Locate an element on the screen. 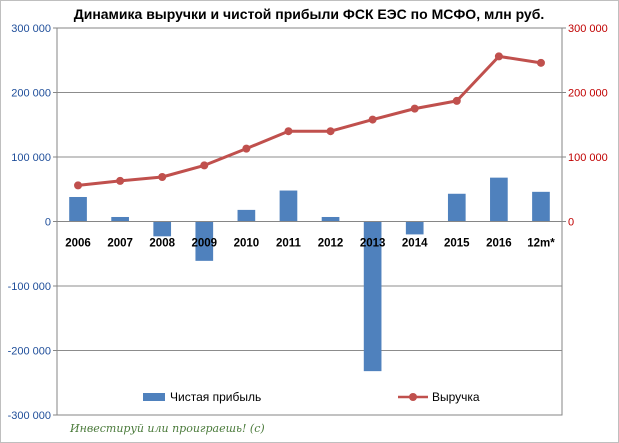 The width and height of the screenshot is (619, 443). bar-net-profit-2015 is located at coordinates (456, 207).